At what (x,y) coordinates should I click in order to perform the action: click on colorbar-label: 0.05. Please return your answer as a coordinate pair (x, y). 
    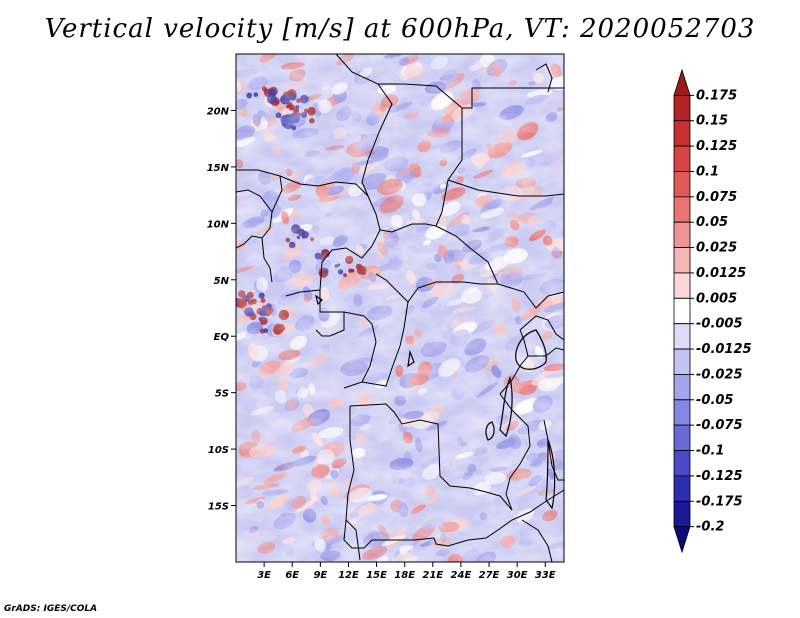
    Looking at the image, I should click on (712, 222).